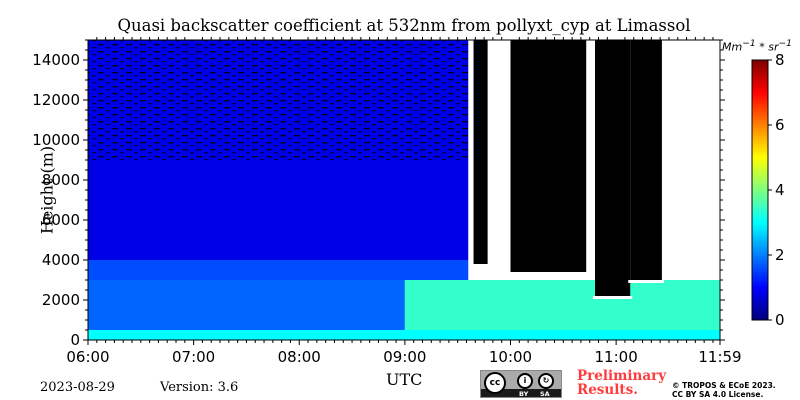  What do you see at coordinates (780, 190) in the screenshot?
I see `colorbar-tick-label: 4` at bounding box center [780, 190].